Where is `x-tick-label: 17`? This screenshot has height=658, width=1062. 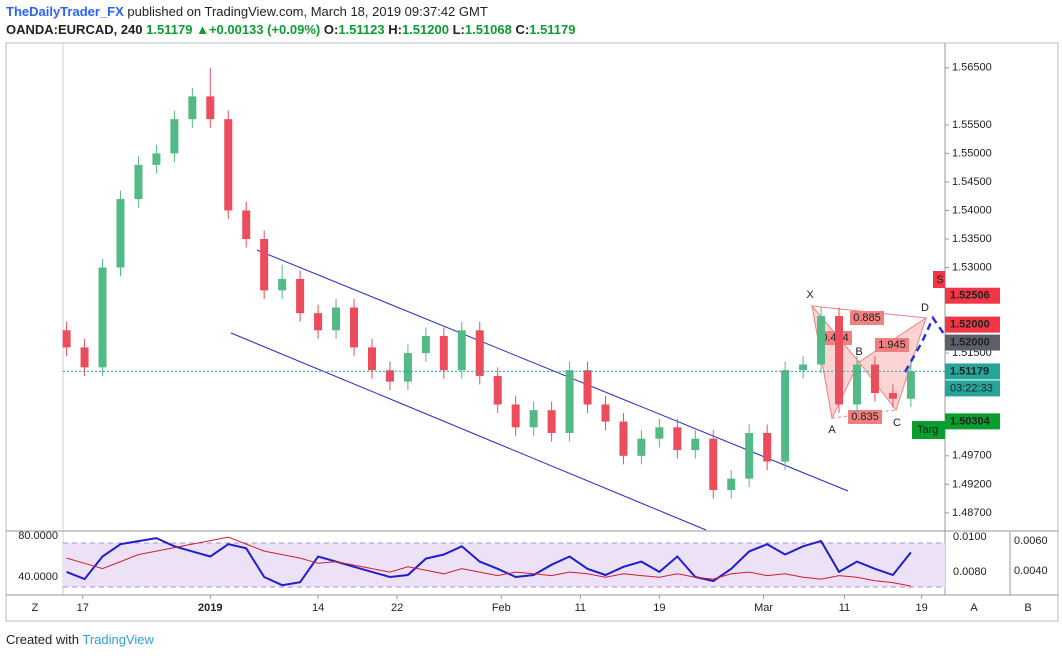
x-tick-label: 17 is located at coordinates (83, 608).